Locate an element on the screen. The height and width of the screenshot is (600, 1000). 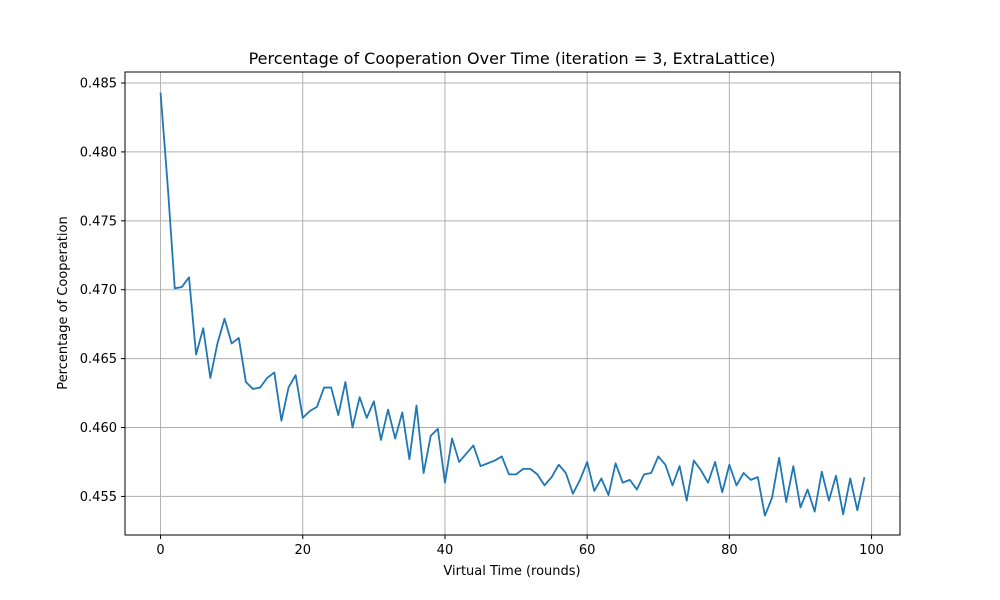
y-axis-label: Percentage of Cooperation is located at coordinates (63, 302).